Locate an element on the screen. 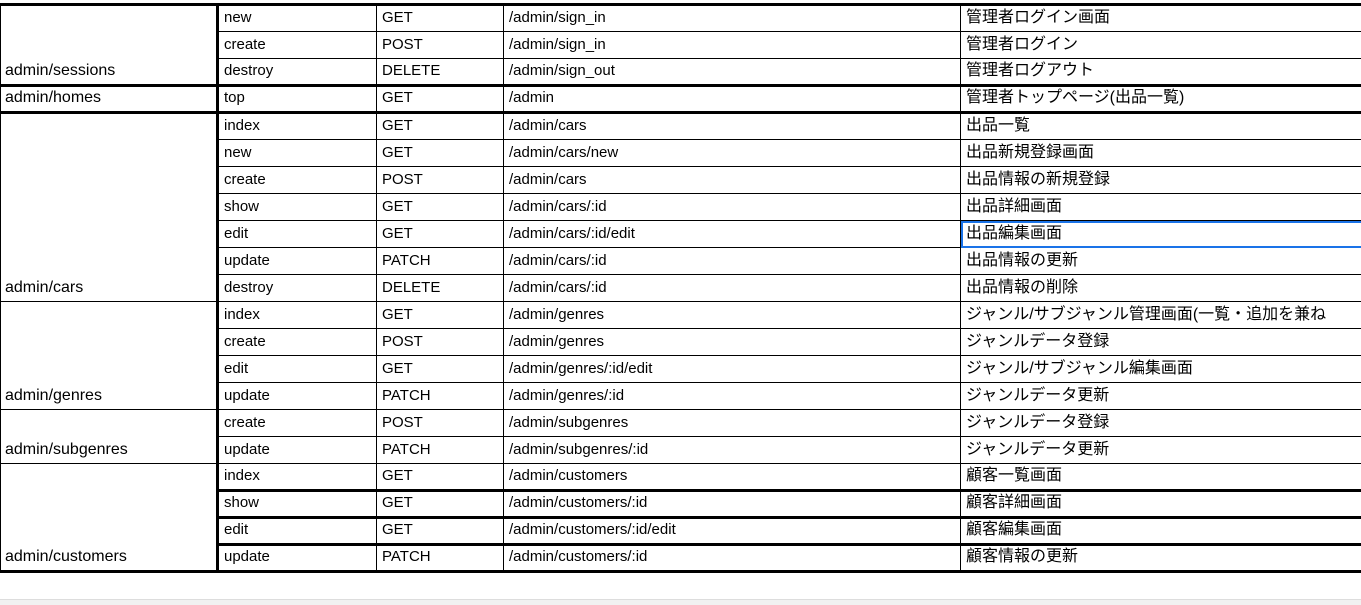 The image size is (1361, 605). path-cell: /admin/customers/:id/edit is located at coordinates (732, 531).